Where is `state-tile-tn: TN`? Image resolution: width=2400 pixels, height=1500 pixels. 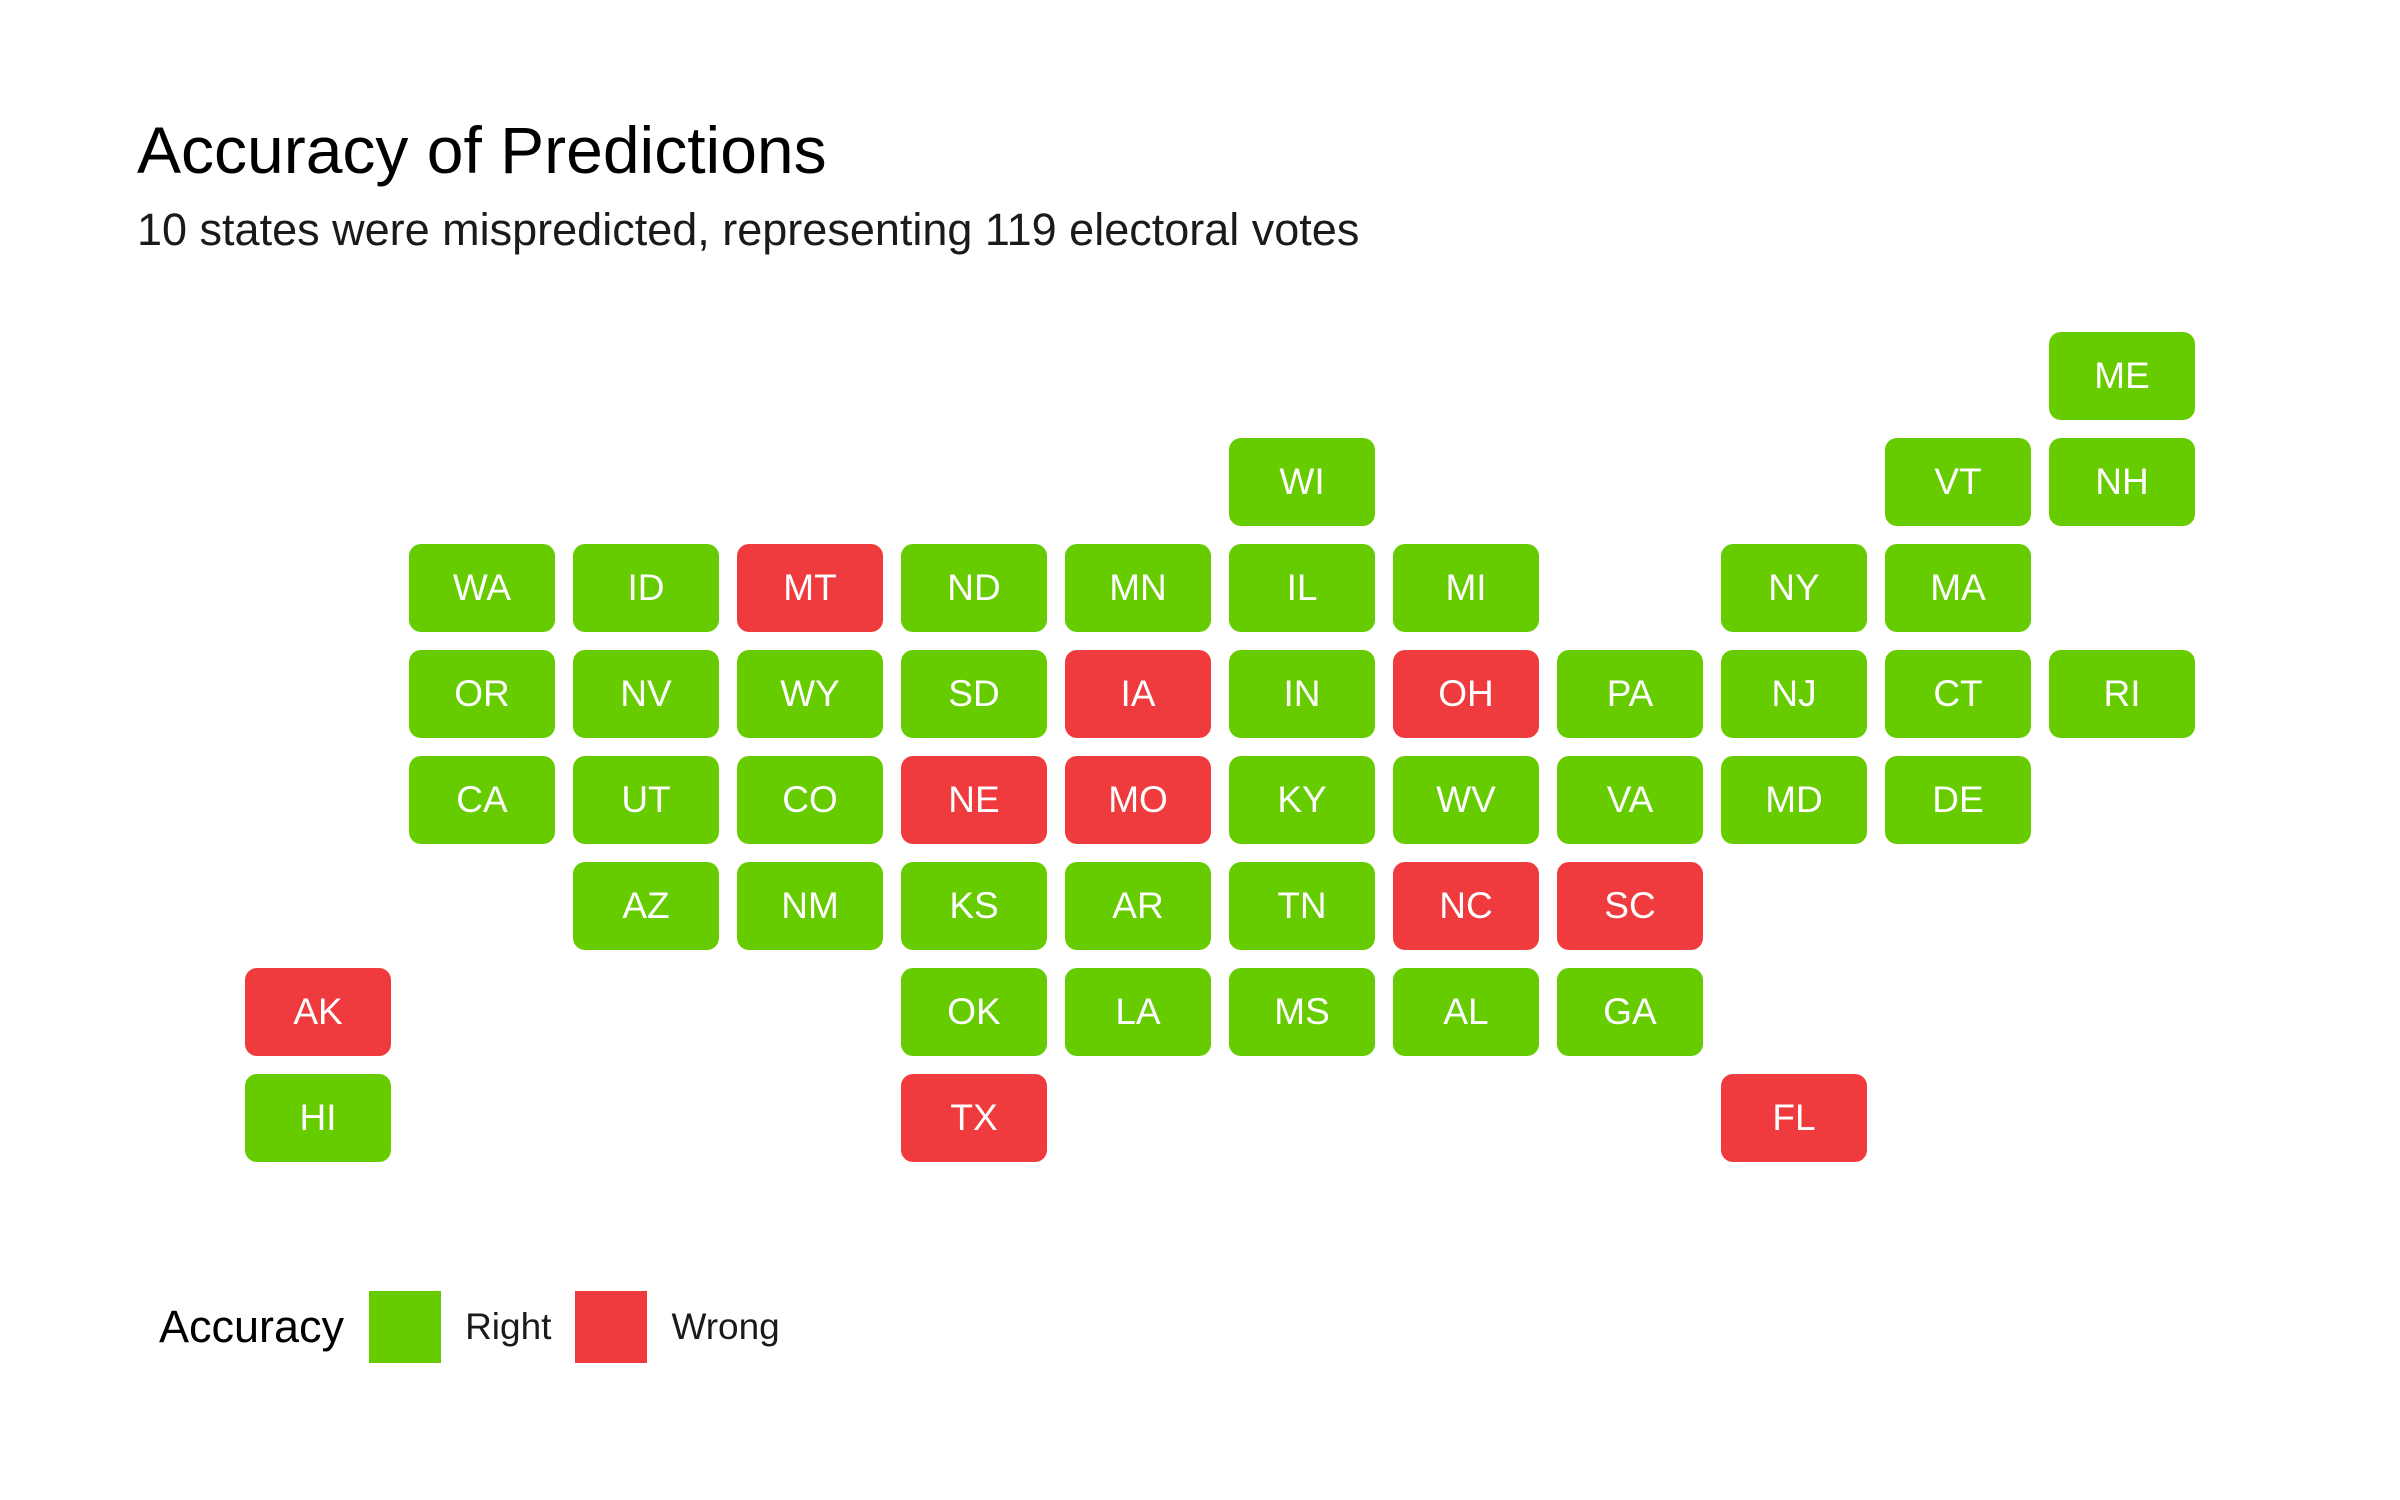
state-tile-tn: TN is located at coordinates (1302, 906).